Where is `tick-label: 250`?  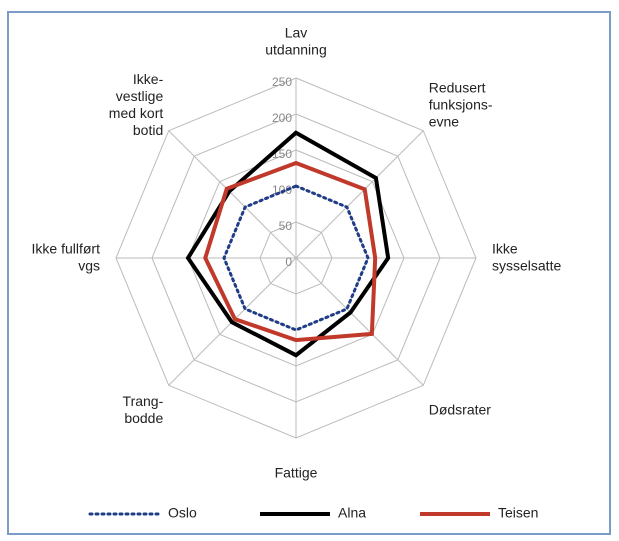
tick-label: 250 is located at coordinates (282, 82).